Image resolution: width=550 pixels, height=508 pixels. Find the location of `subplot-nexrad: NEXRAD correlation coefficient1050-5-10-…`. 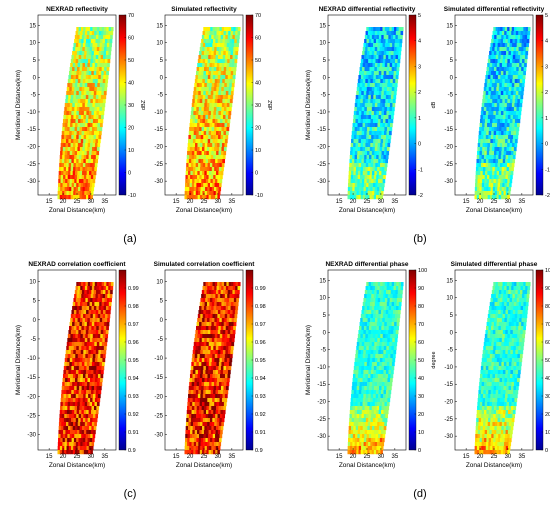

subplot-nexrad: NEXRAD correlation coefficient1050-5-10-… is located at coordinates (77, 365).